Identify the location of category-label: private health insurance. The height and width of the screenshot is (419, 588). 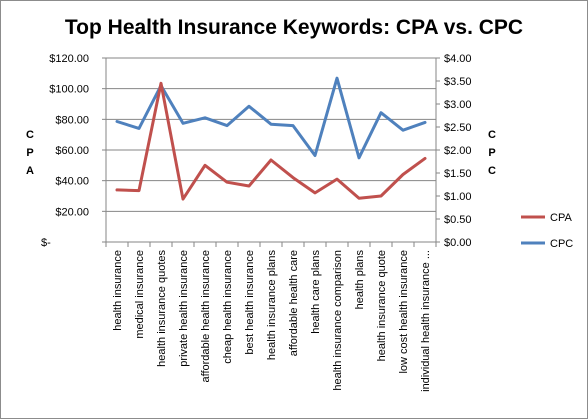
(184, 308).